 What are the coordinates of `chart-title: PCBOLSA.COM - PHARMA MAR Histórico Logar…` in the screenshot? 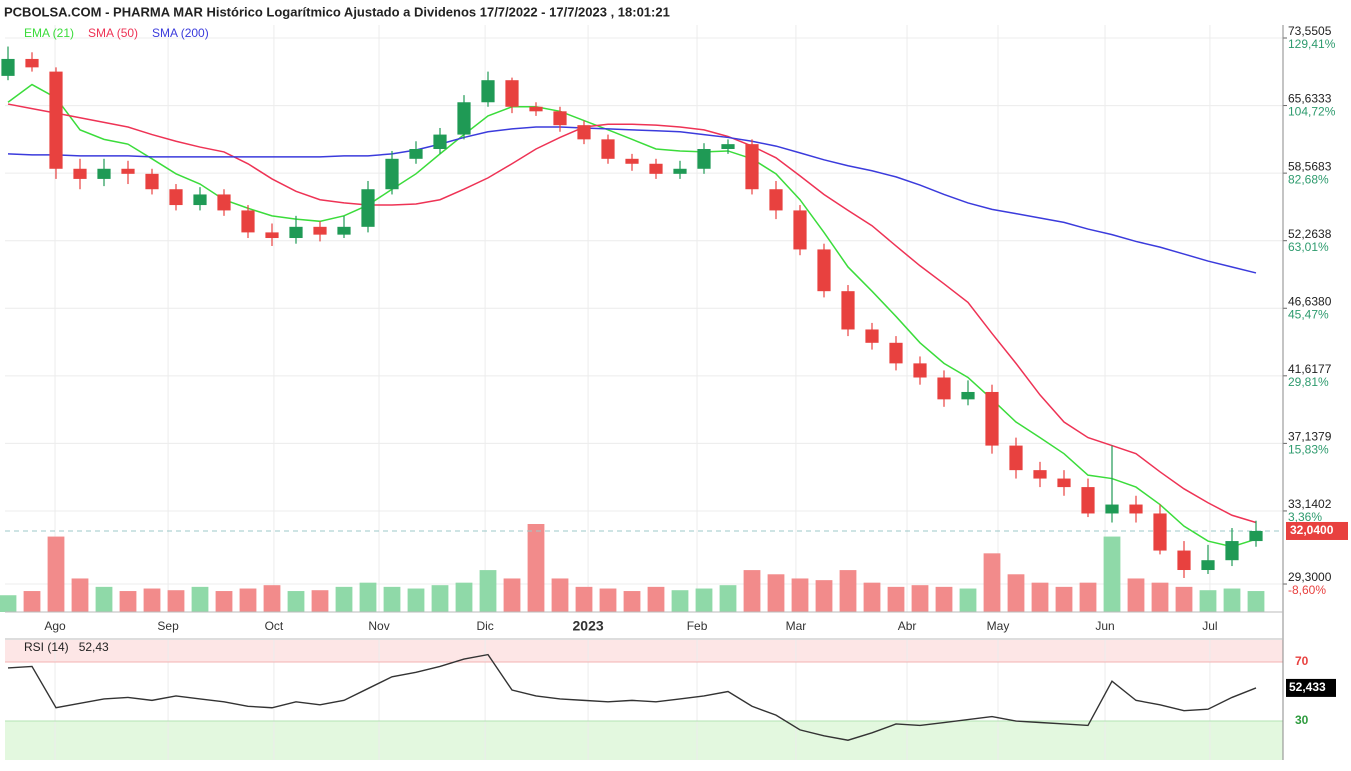 It's located at (337, 11).